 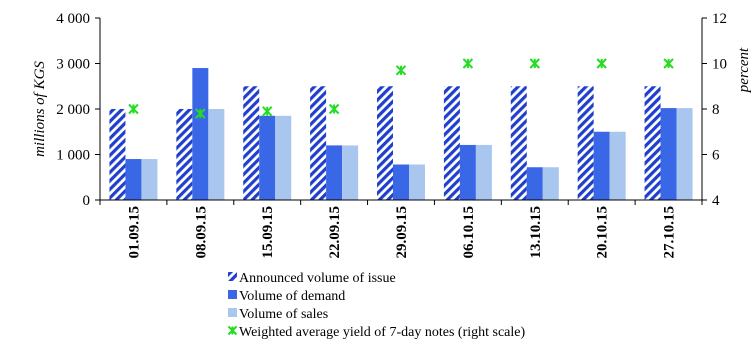 What do you see at coordinates (73, 110) in the screenshot?
I see `left-tick-label: 2 000` at bounding box center [73, 110].